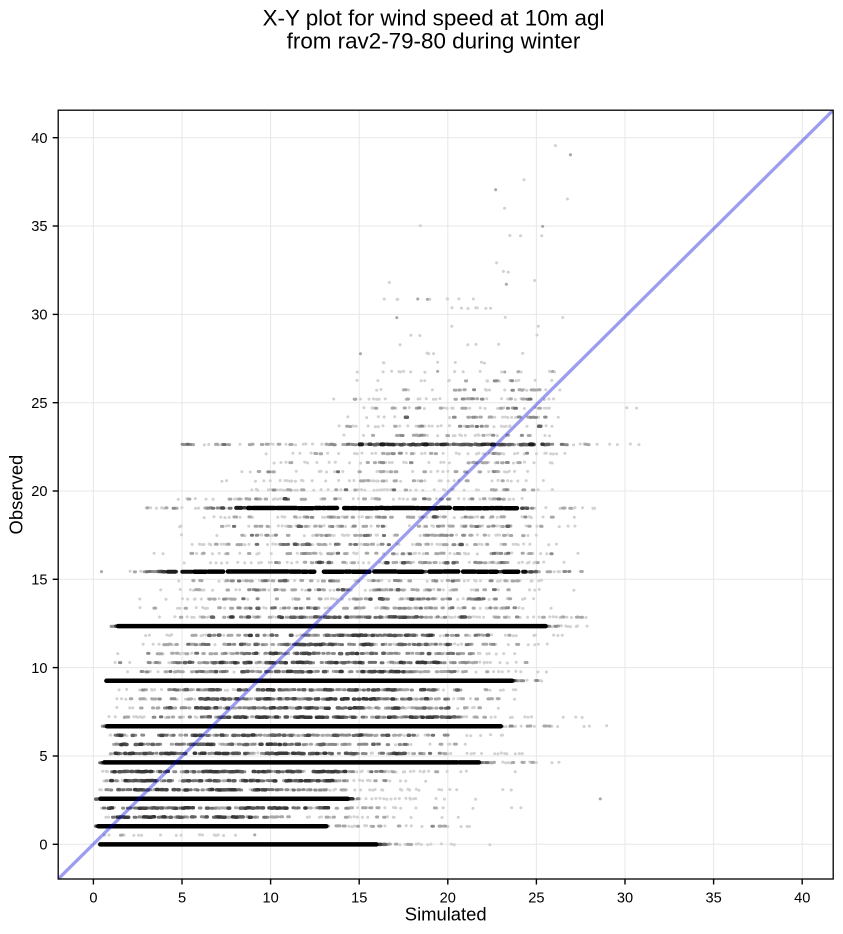 The image size is (843, 934). I want to click on svg-text: Simulated, so click(446, 914).